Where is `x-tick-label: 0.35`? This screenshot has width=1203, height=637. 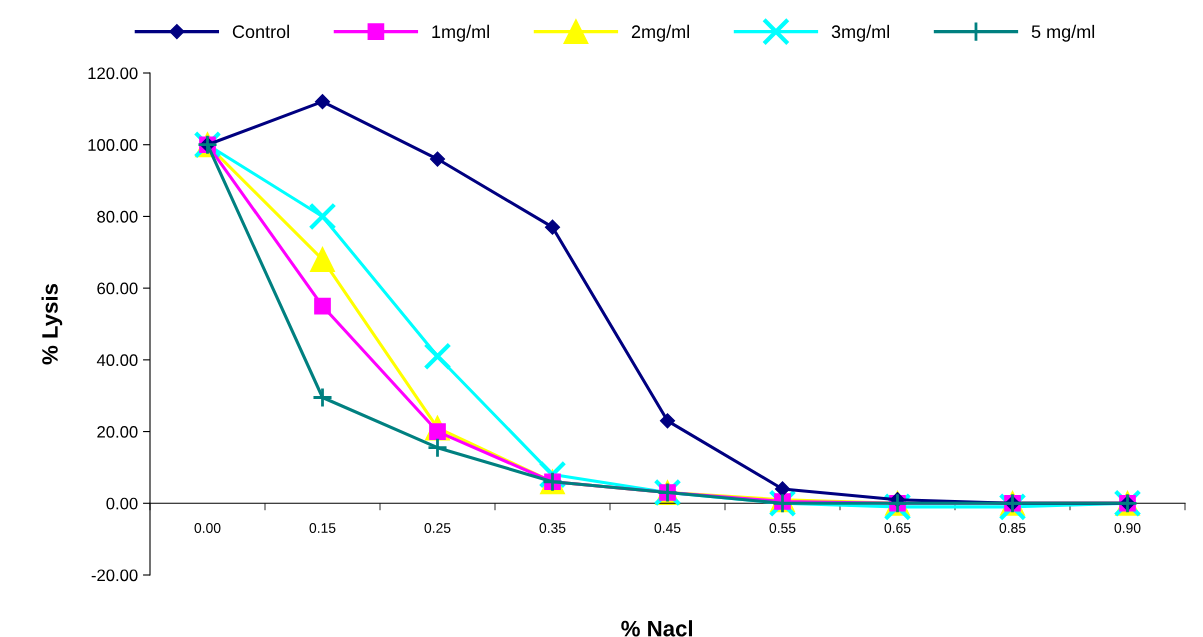
x-tick-label: 0.35 is located at coordinates (552, 528).